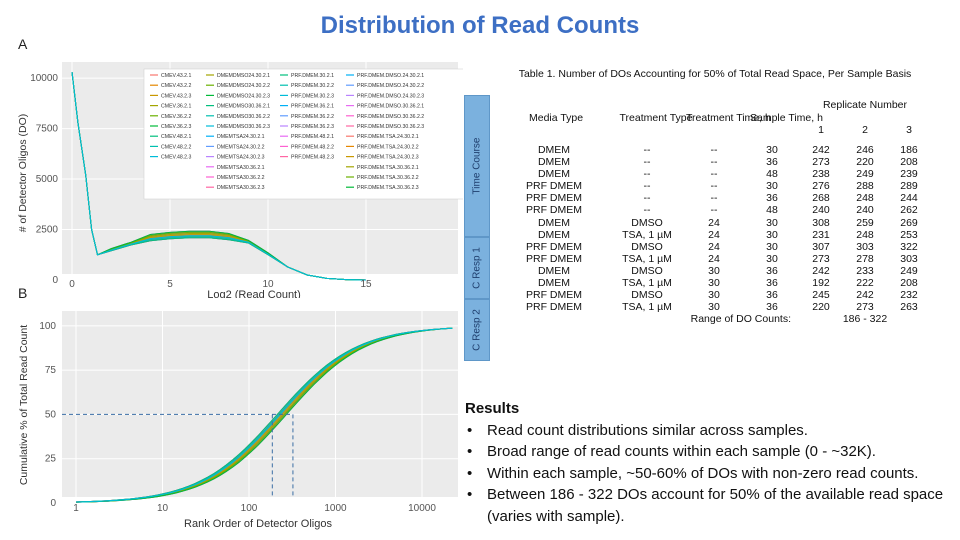 The image size is (960, 540). What do you see at coordinates (241, 178) in the screenshot?
I see `legend-label: DMEMTSA30.36.2.2` at bounding box center [241, 178].